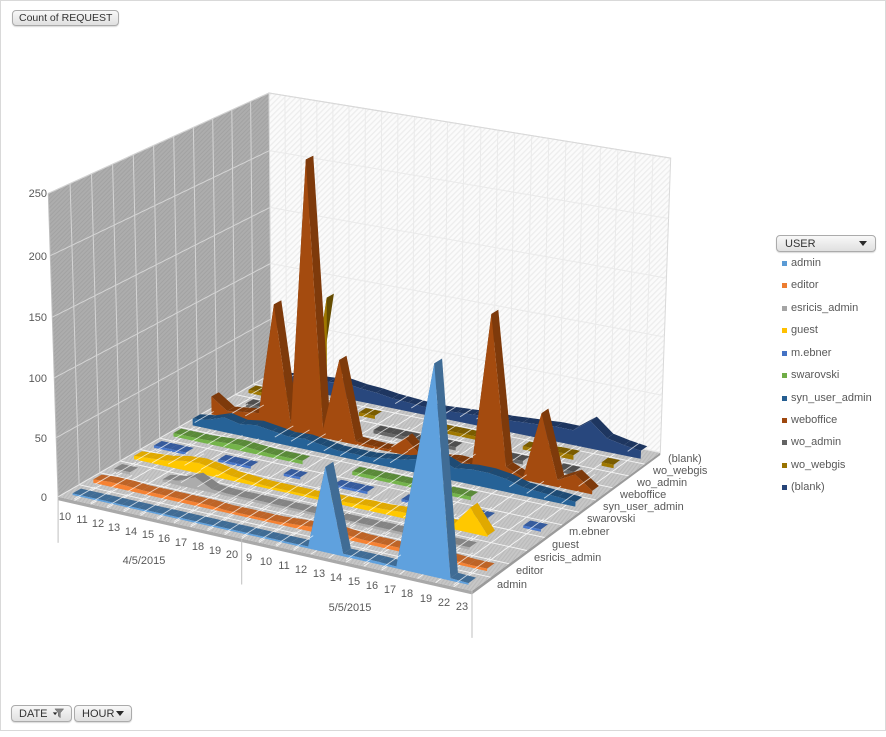 The width and height of the screenshot is (886, 737). What do you see at coordinates (350, 608) in the screenshot?
I see `svg-text: 5/5/2015` at bounding box center [350, 608].